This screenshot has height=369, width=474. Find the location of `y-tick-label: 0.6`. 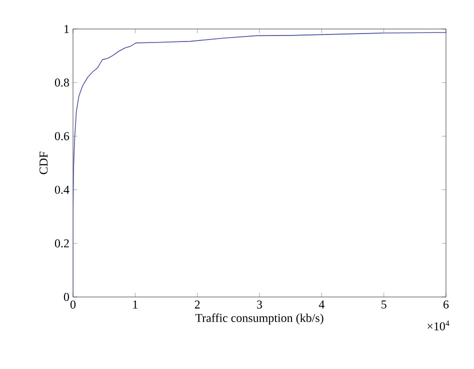

y-tick-label: 0.6 is located at coordinates (62, 136).